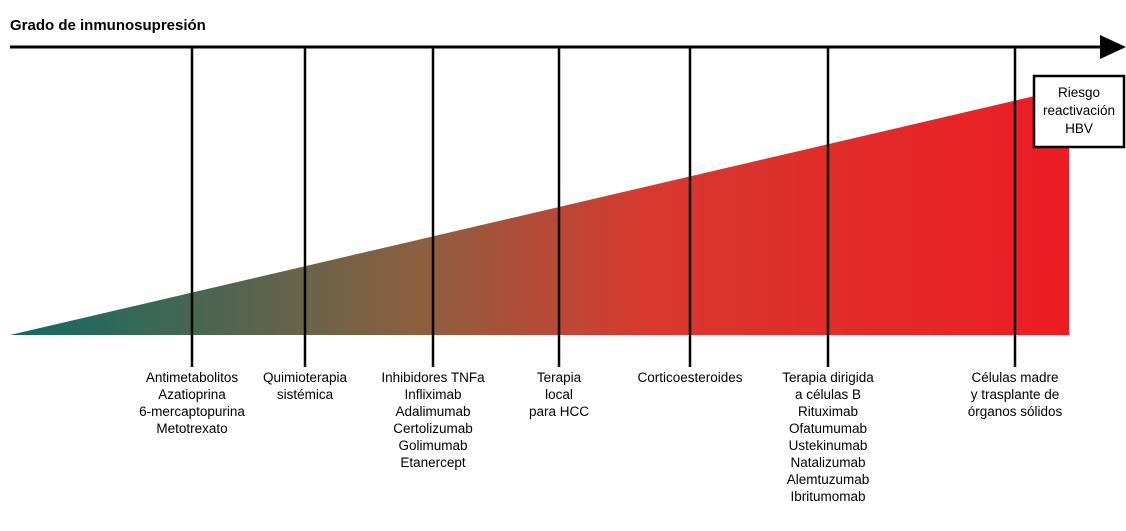  What do you see at coordinates (192, 377) in the screenshot?
I see `category-label-line: Antimetabolitos` at bounding box center [192, 377].